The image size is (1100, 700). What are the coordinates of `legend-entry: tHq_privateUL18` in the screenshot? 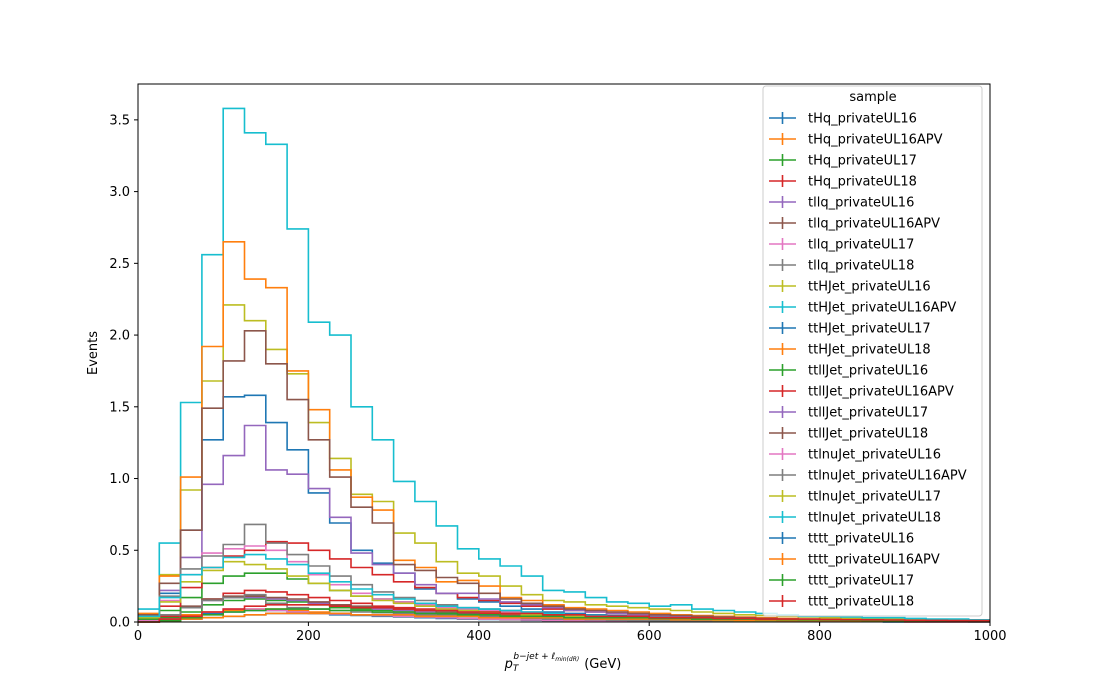 It's located at (843, 182).